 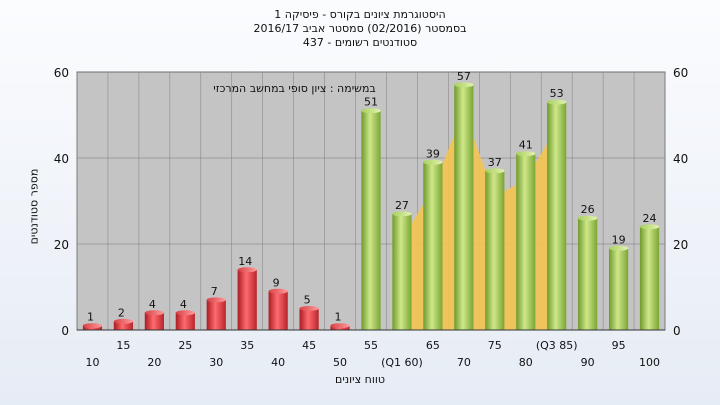 I want to click on y-tick-label-right: 20, so click(x=680, y=245).